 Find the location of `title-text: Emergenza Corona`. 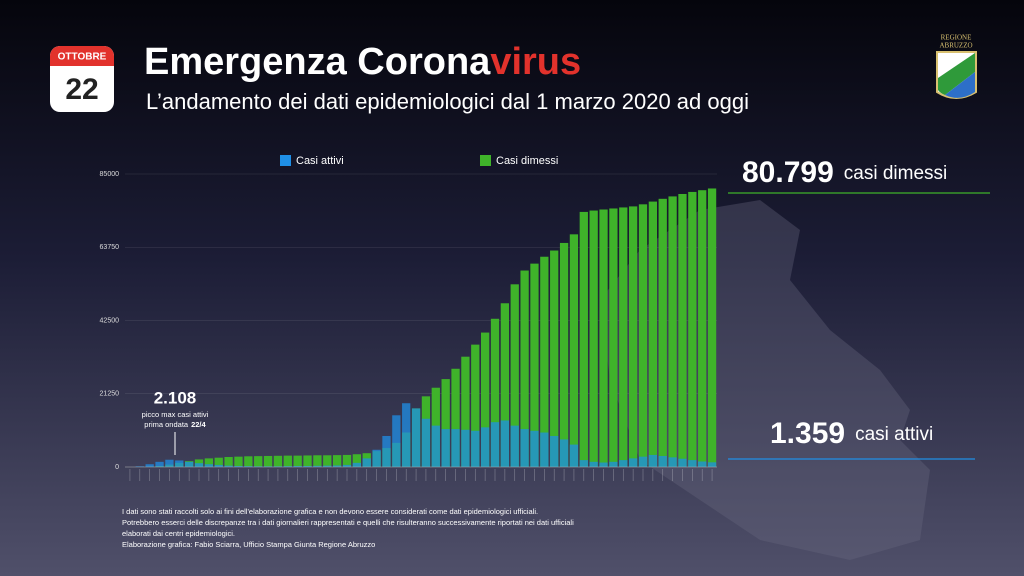

title-text: Emergenza Corona is located at coordinates (317, 62).